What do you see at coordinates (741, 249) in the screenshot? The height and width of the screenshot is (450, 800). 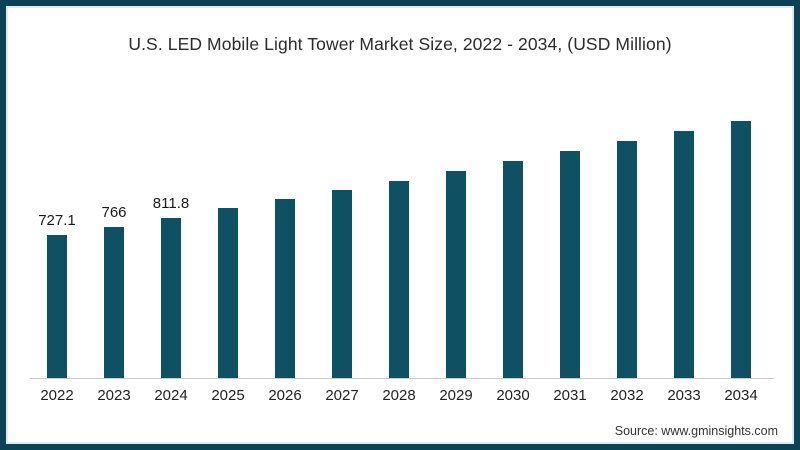 I see `bar-2034` at bounding box center [741, 249].